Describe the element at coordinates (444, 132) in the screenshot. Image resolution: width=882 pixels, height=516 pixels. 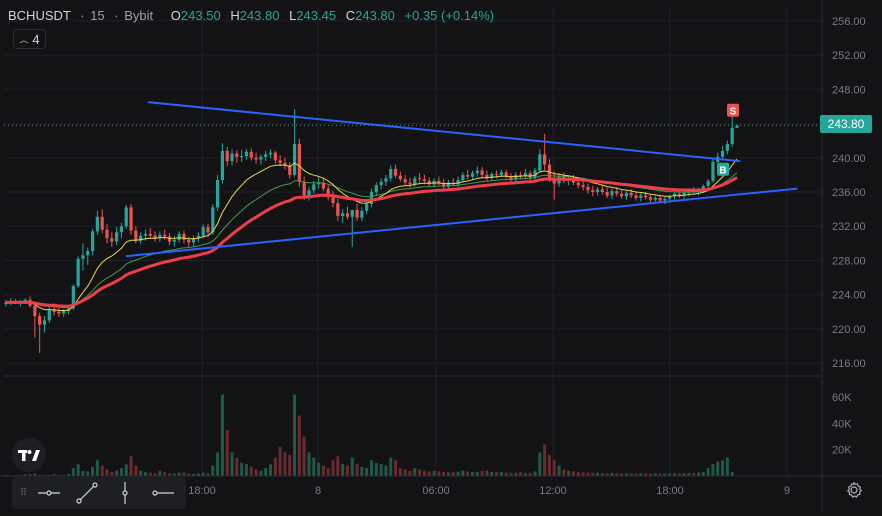
I see `trendline-upper` at that location.